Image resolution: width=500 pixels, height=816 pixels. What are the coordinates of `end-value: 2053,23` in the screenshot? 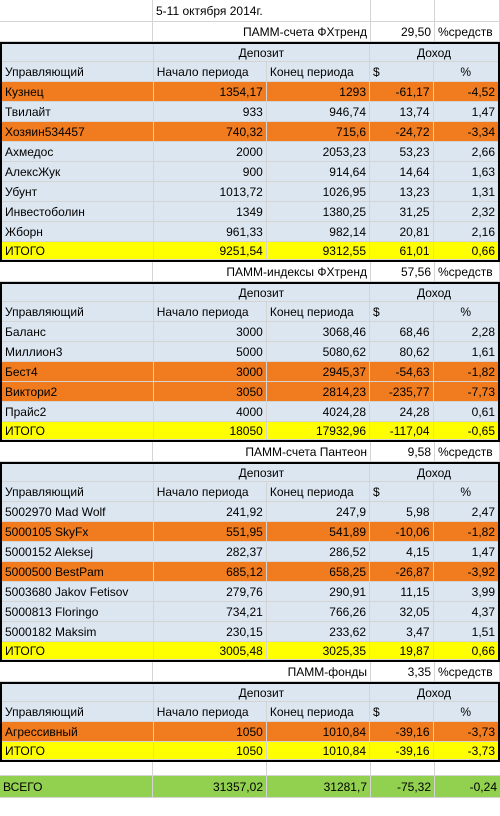 It's located at (318, 152).